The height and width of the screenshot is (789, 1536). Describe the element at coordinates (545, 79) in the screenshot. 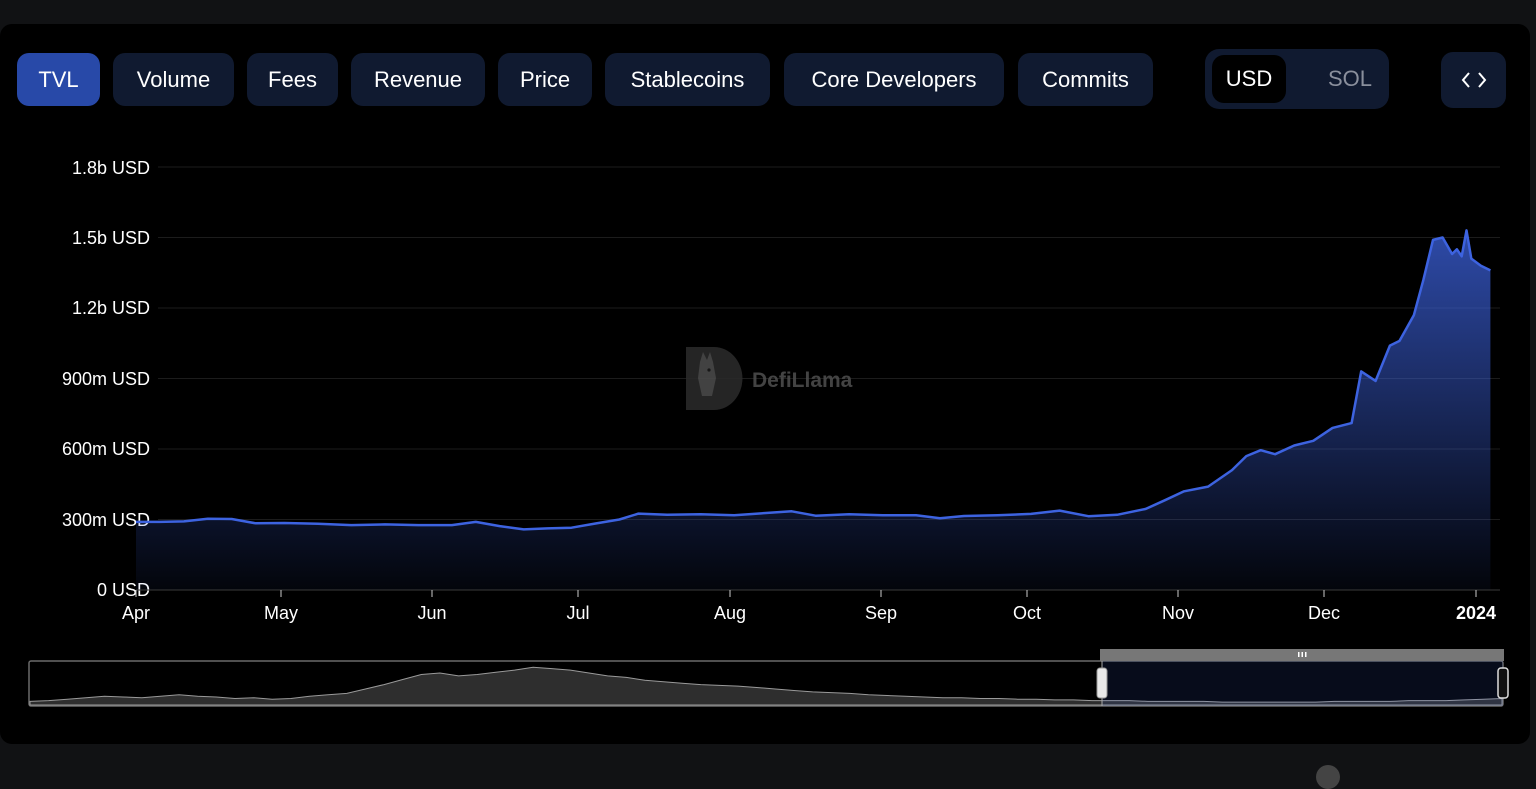

I see `tab-price: Price` at that location.